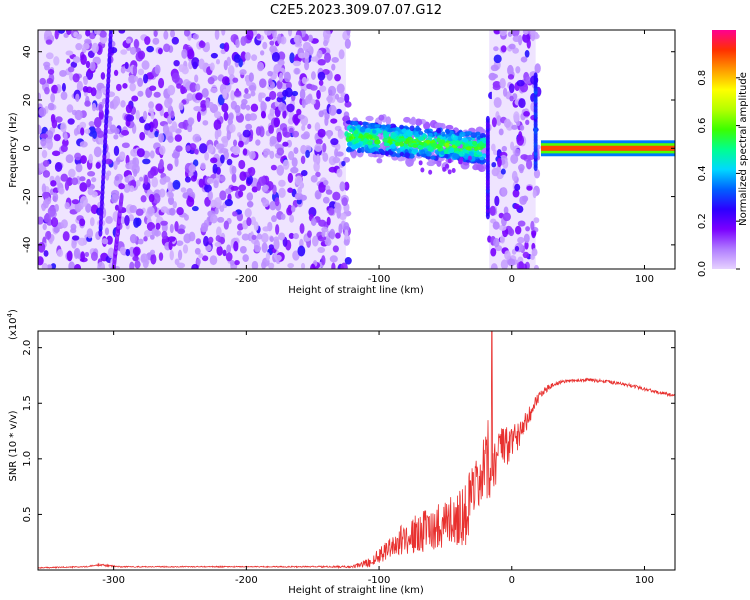 Image resolution: width=750 pixels, height=600 pixels. Describe the element at coordinates (449, 172) in the screenshot. I see `signal-tail` at that location.